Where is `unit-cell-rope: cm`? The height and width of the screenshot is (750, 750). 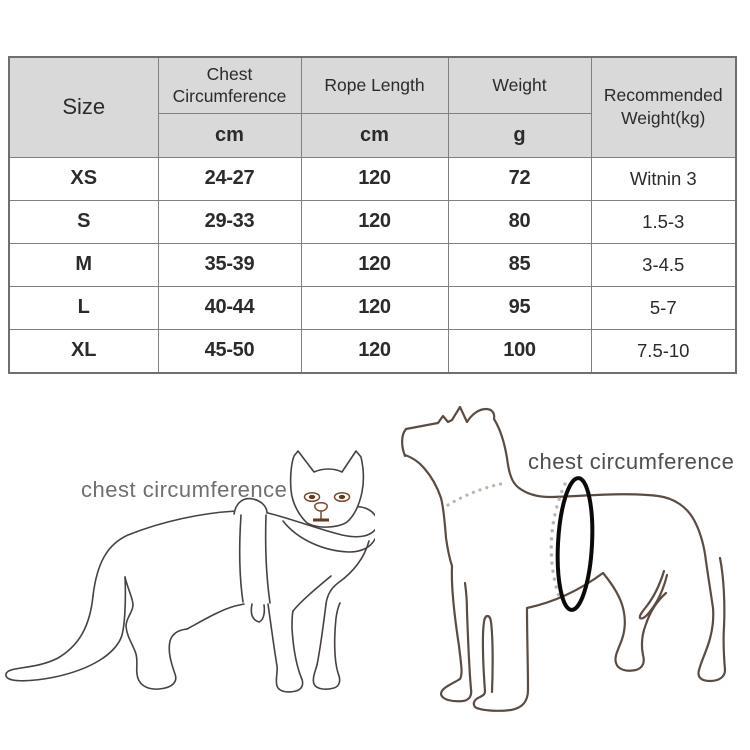
unit-cell-rope: cm is located at coordinates (374, 135).